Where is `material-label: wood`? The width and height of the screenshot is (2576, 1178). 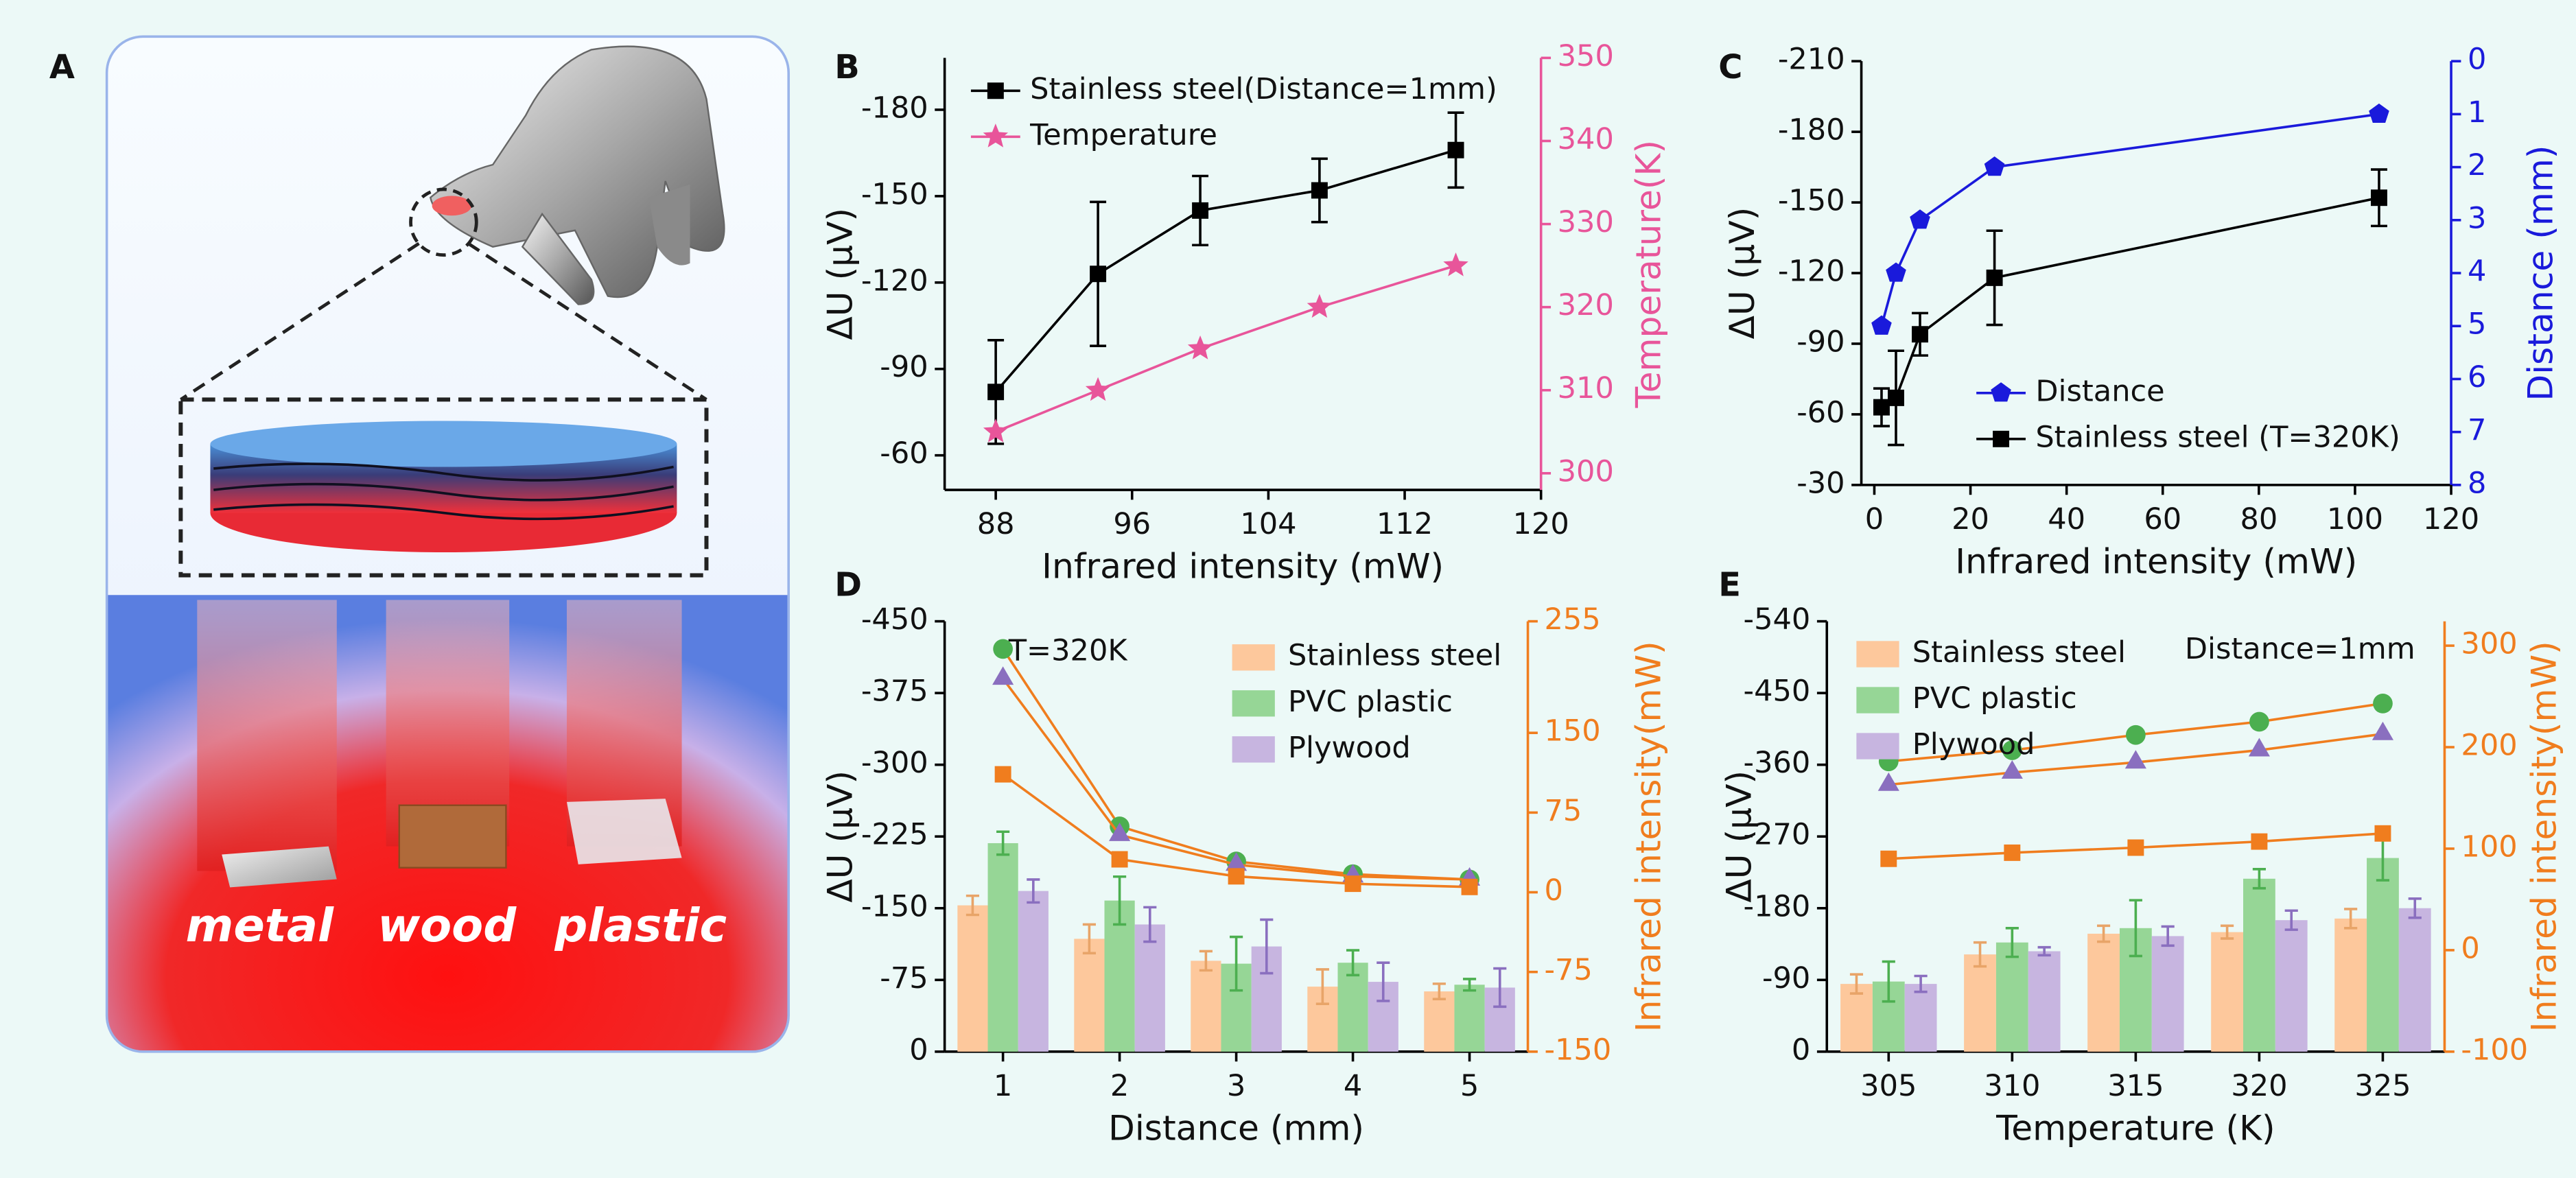 material-label: wood is located at coordinates (447, 925).